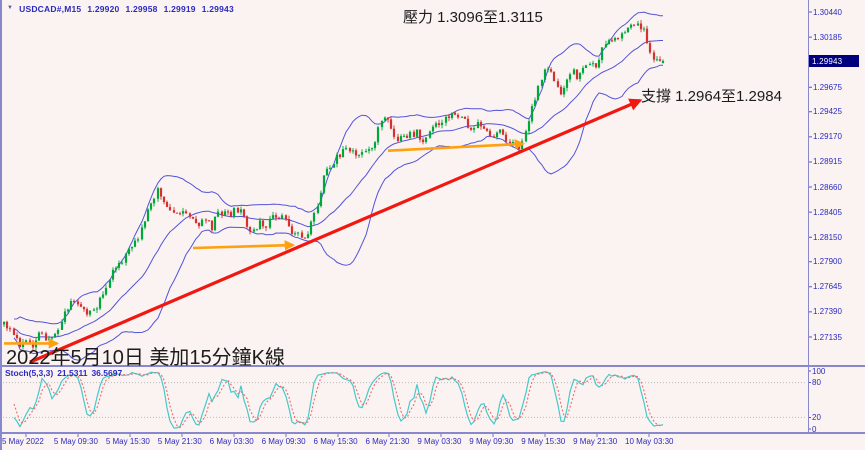 This screenshot has width=865, height=450. I want to click on price-axis-separator, so click(808, 216).